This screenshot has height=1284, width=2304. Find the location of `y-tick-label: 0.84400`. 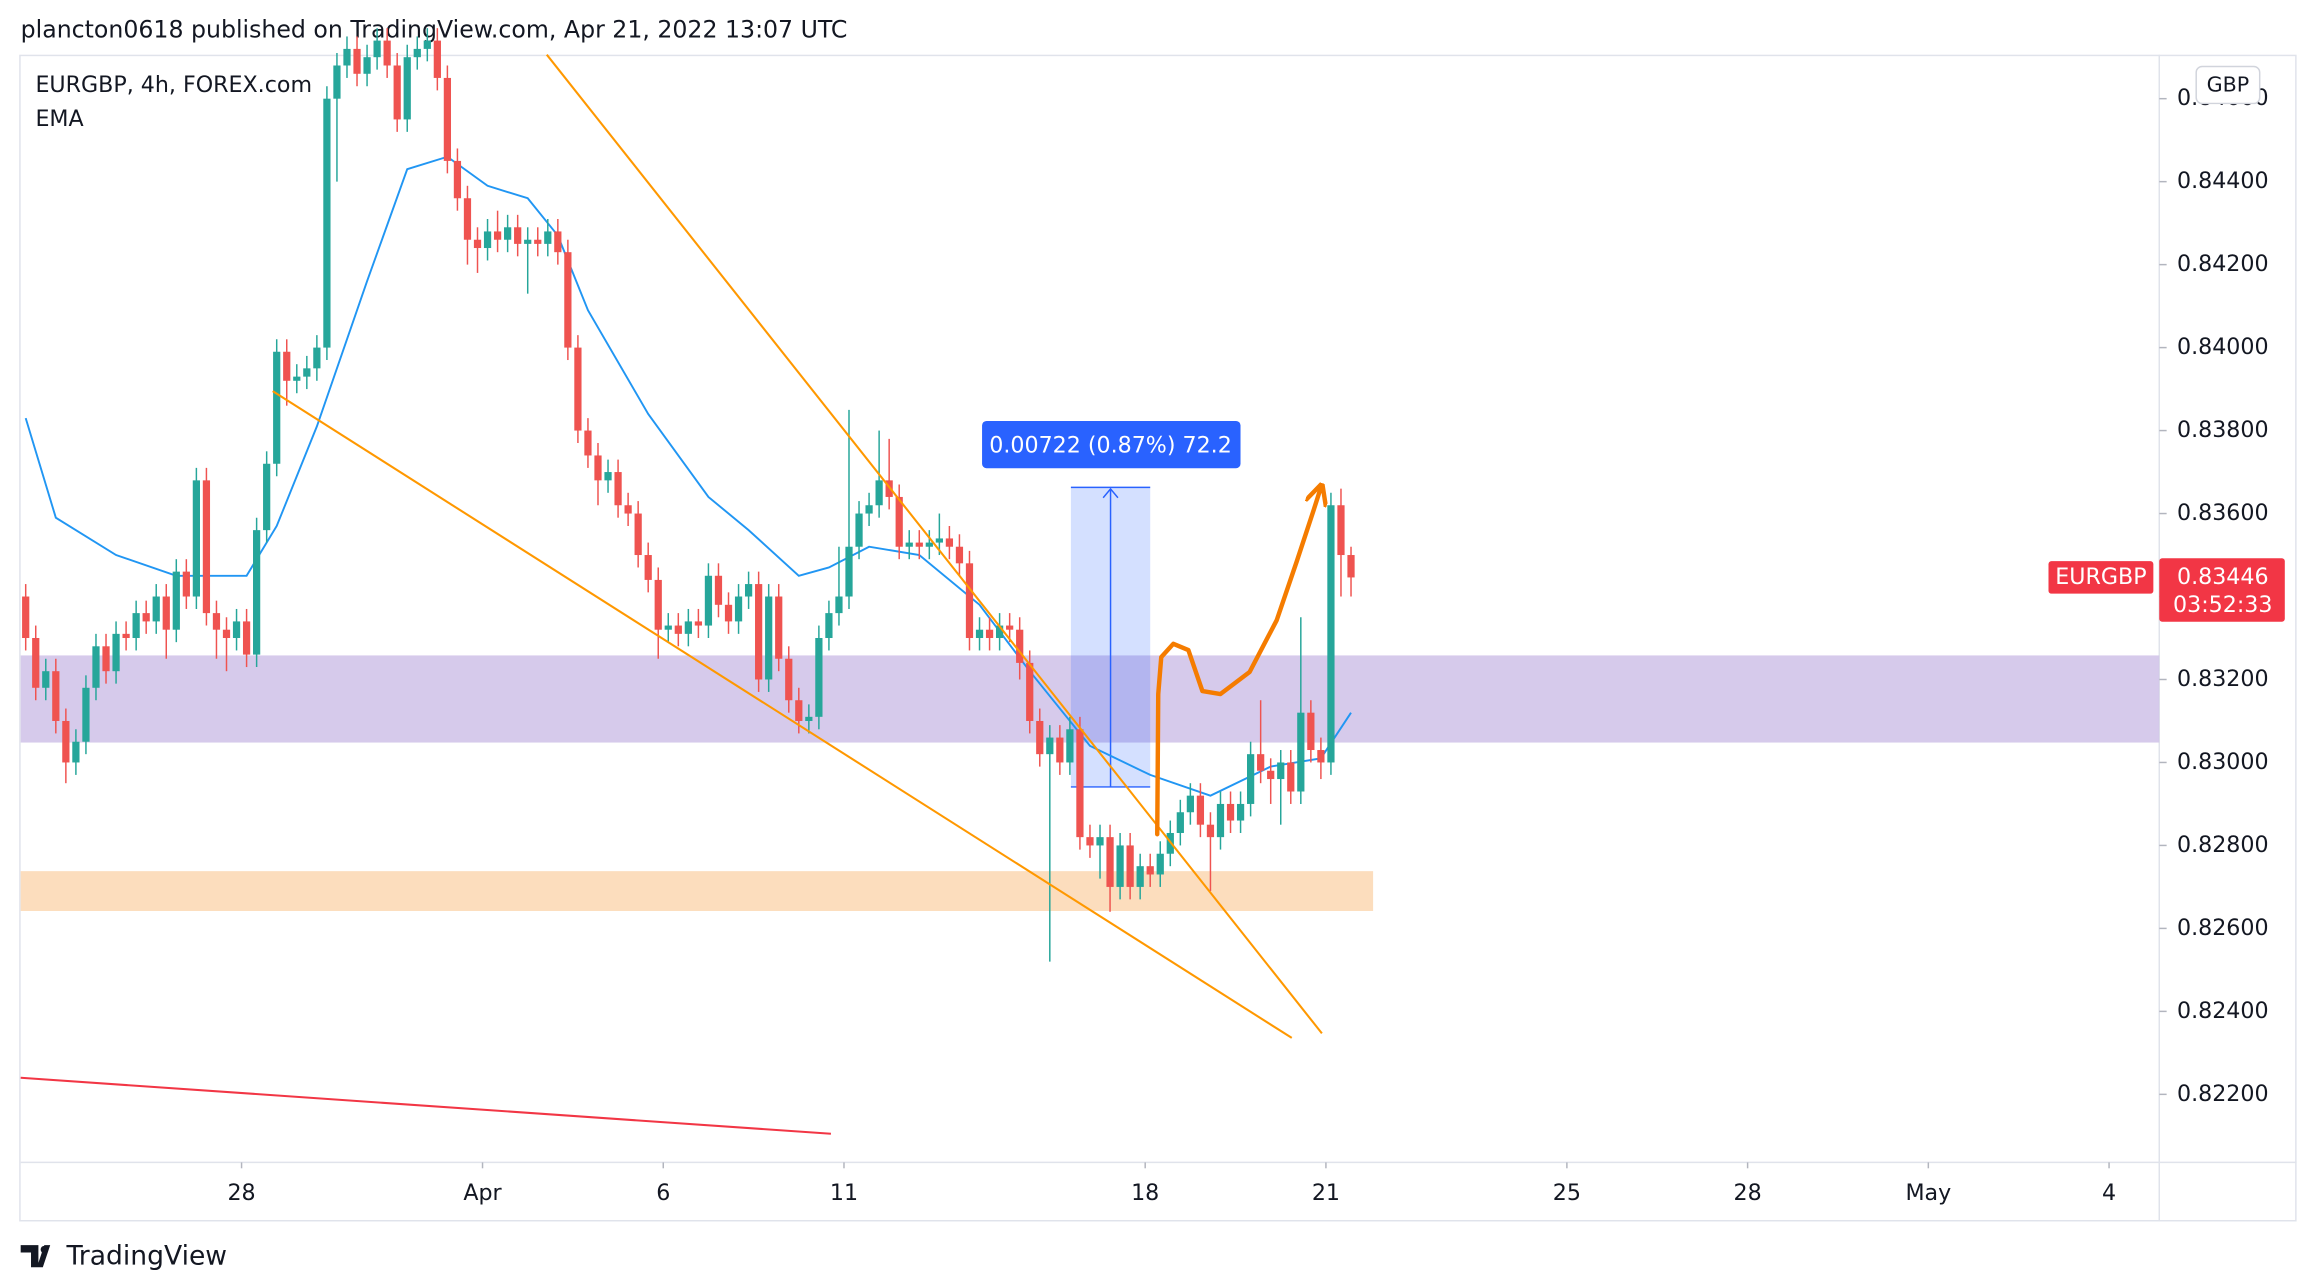

y-tick-label: 0.84400 is located at coordinates (2223, 181).